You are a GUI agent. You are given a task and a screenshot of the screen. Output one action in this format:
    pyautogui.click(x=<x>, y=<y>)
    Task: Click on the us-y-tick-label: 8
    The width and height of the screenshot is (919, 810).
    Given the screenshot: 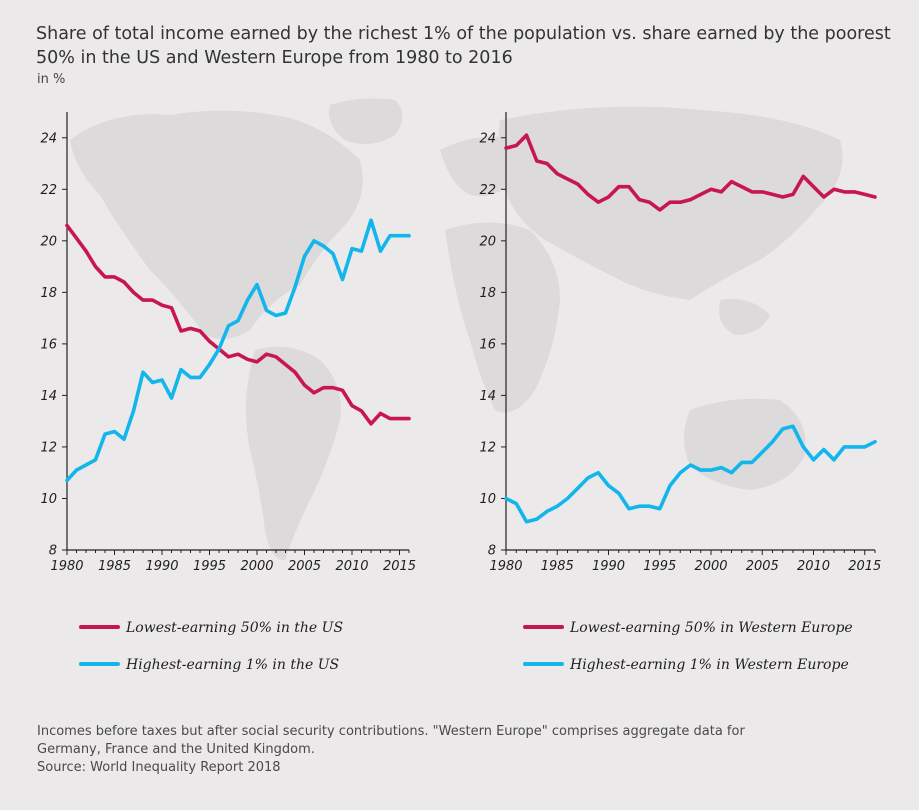 What is the action you would take?
    pyautogui.click(x=53, y=551)
    